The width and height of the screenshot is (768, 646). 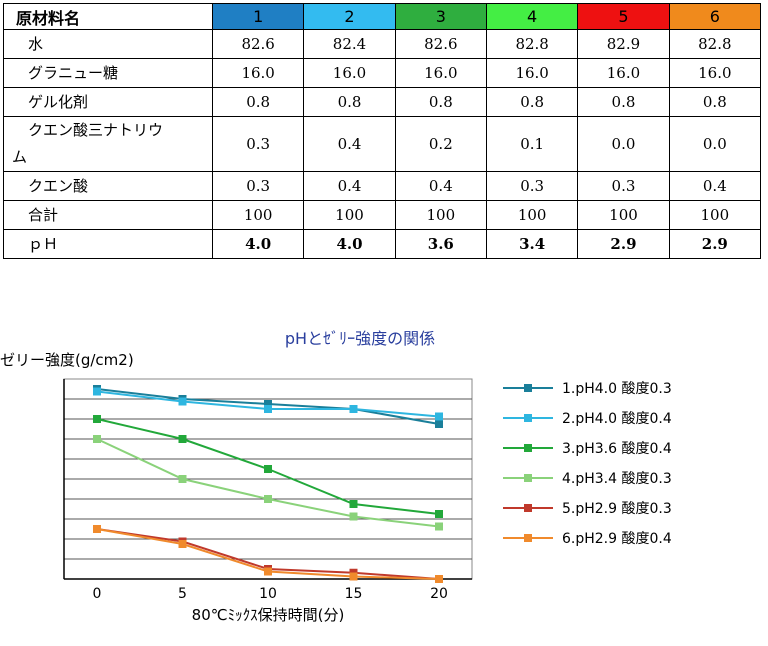 What do you see at coordinates (617, 509) in the screenshot?
I see `legend-entry: 5.pH2.9 酸度0.3` at bounding box center [617, 509].